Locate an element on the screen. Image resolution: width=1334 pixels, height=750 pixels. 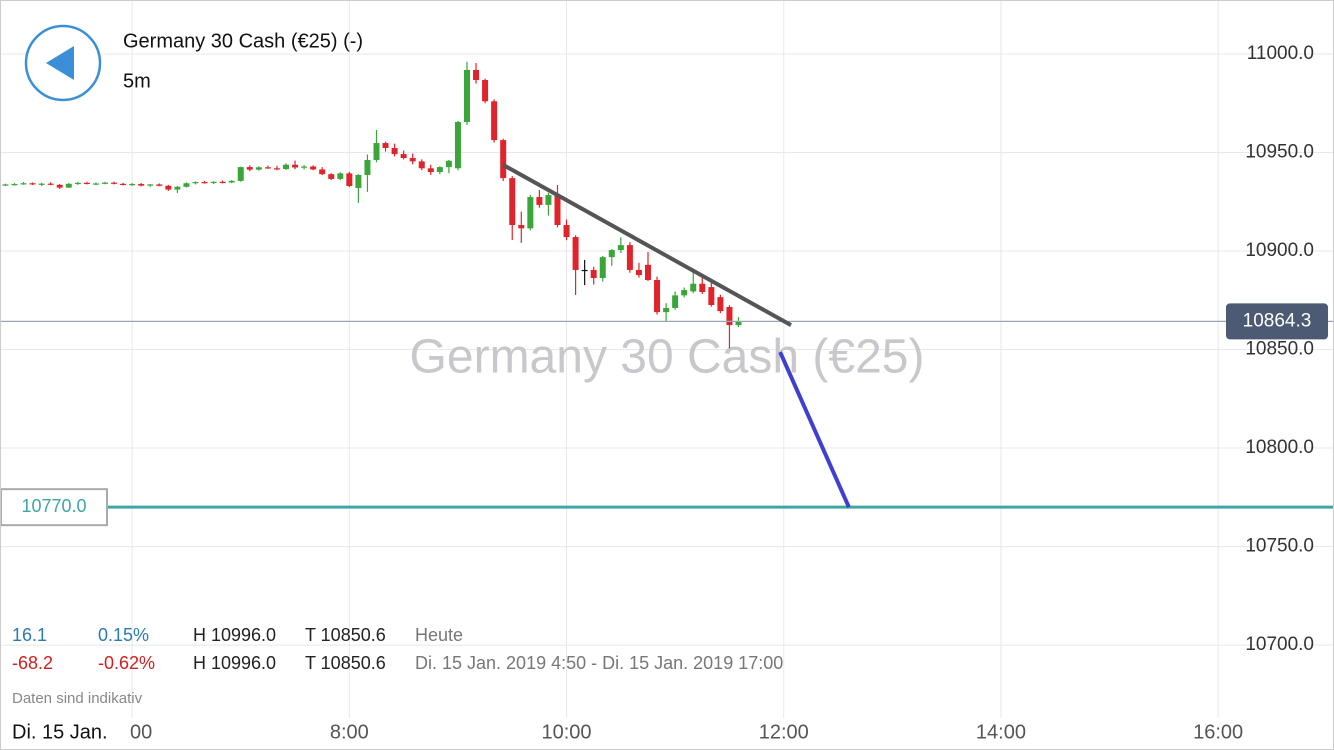
y-tick-label: 10750.0 is located at coordinates (1279, 546).